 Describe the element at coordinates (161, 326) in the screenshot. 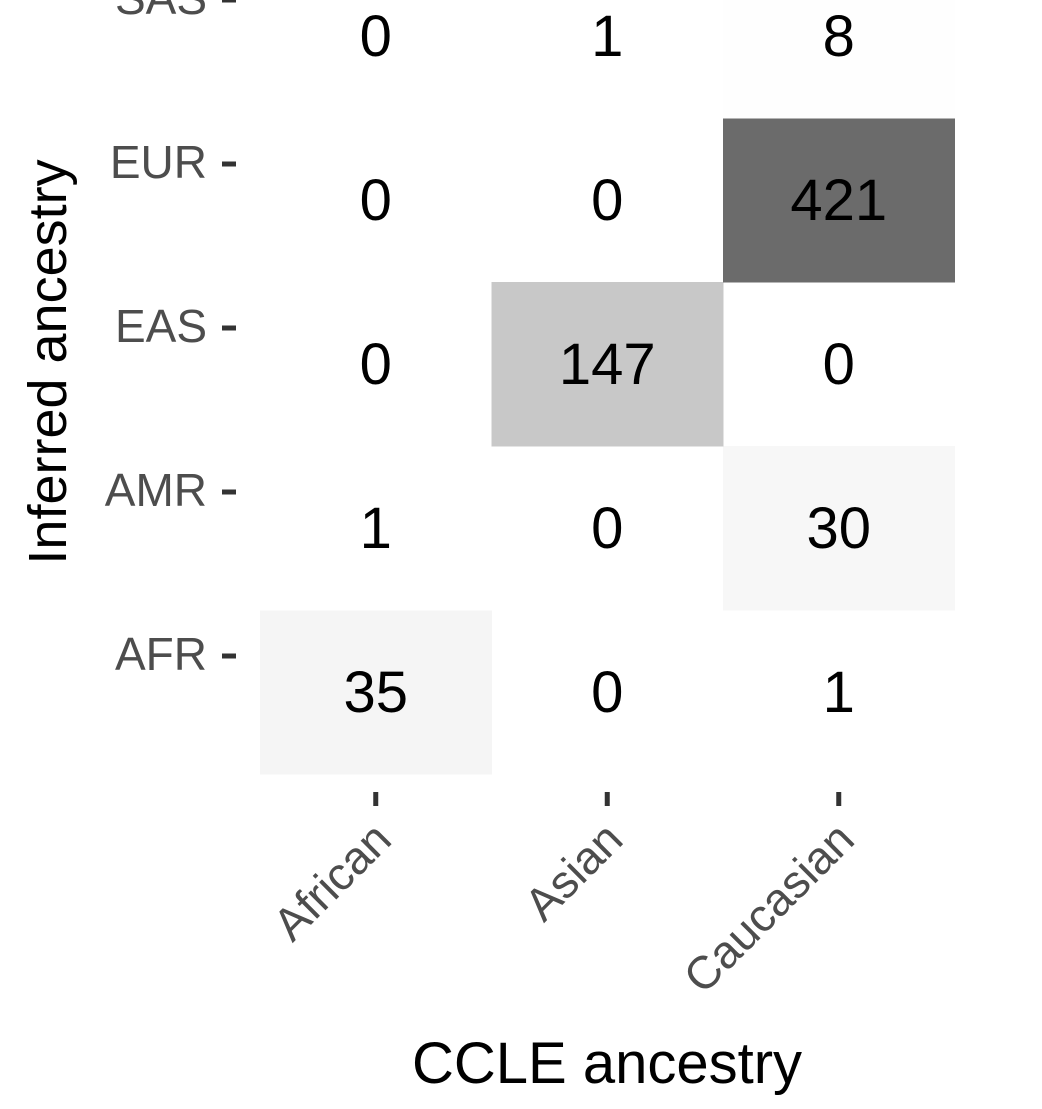

I see `y-tick-label-eas: EAS` at that location.